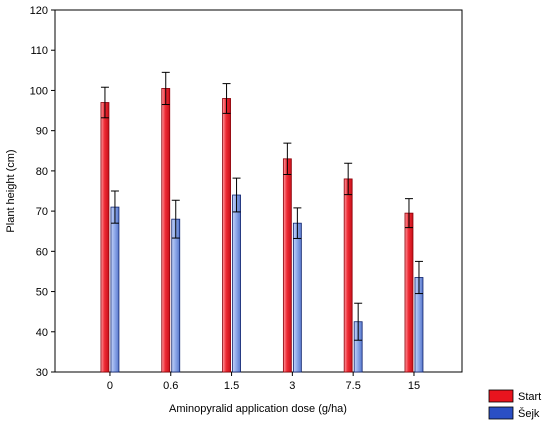  I want to click on y-tick-label: 40, so click(42, 333).